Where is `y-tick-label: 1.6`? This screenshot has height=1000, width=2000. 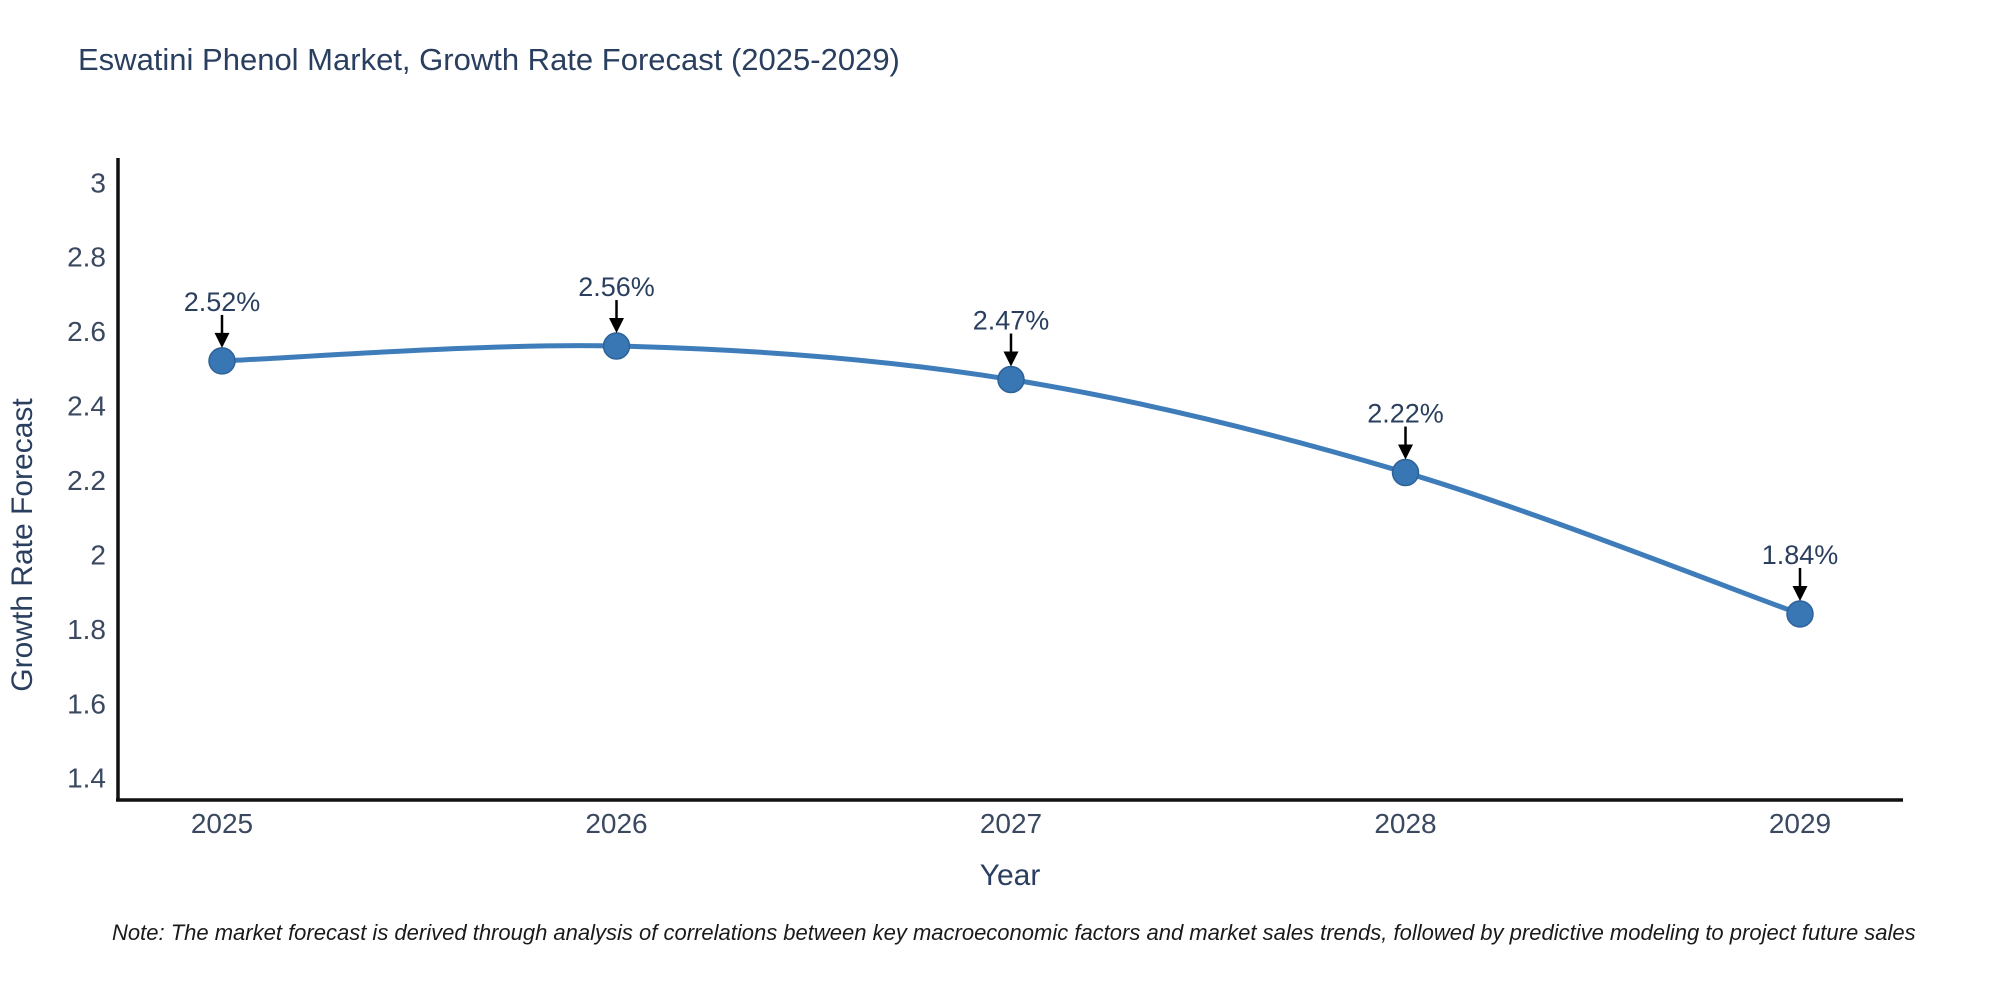 y-tick-label: 1.6 is located at coordinates (86, 703).